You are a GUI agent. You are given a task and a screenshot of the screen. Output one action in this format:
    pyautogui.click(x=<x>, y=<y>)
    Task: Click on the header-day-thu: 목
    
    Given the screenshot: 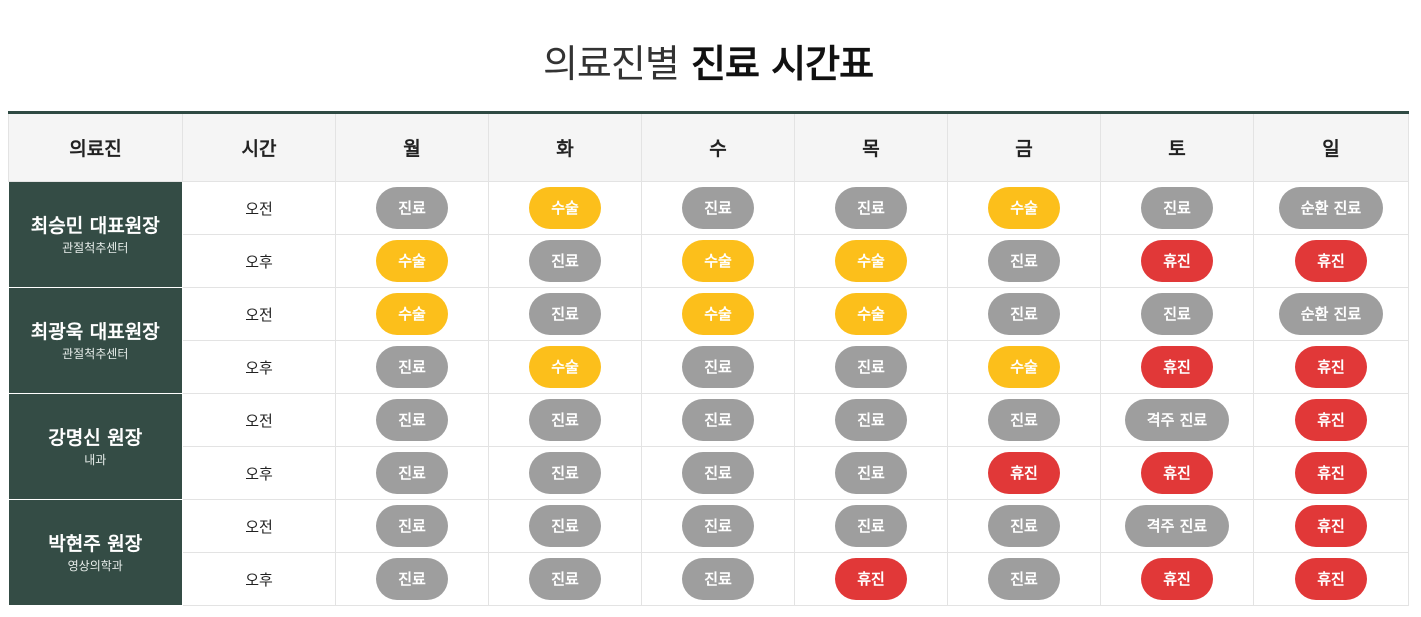 What is the action you would take?
    pyautogui.click(x=871, y=147)
    